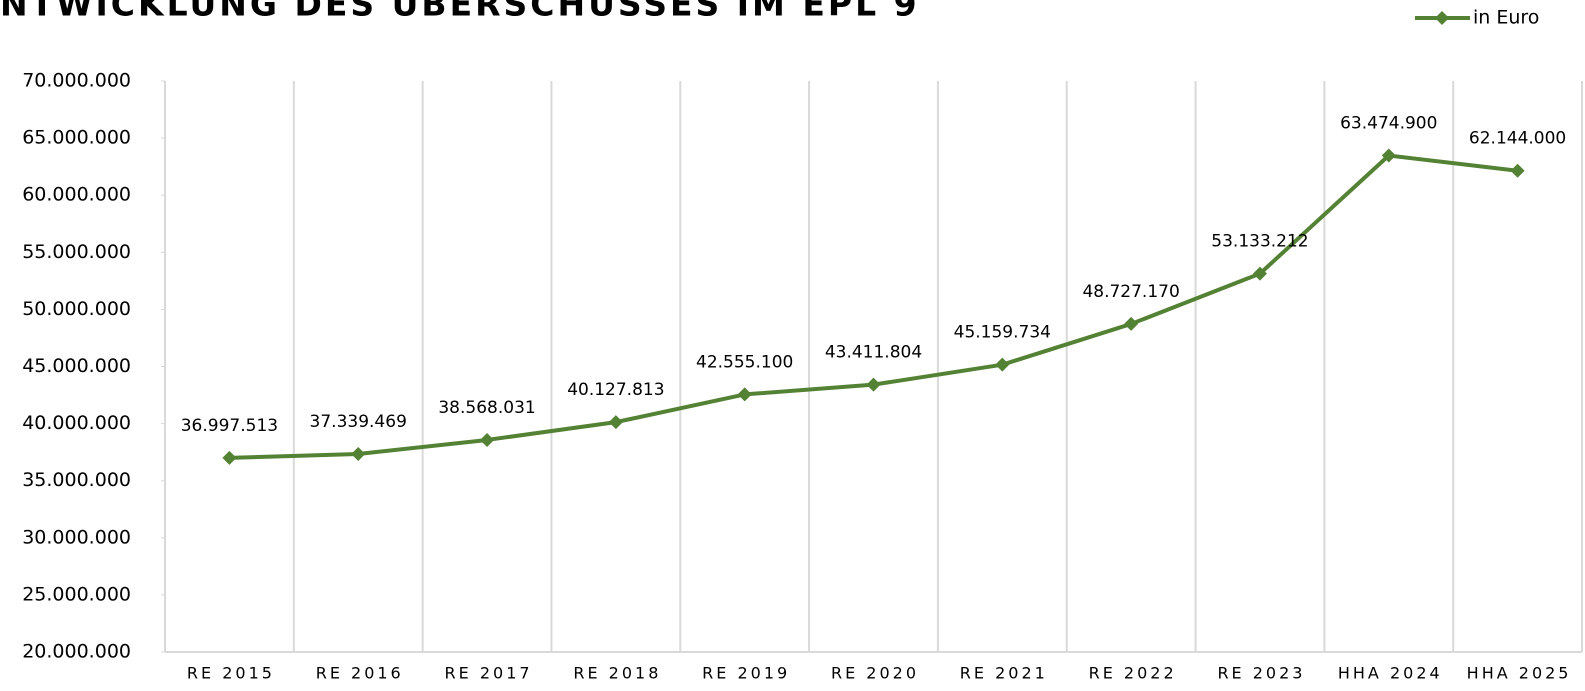 This screenshot has height=691, width=1585. Describe the element at coordinates (76, 138) in the screenshot. I see `y-tick-label: 65.000.000` at that location.